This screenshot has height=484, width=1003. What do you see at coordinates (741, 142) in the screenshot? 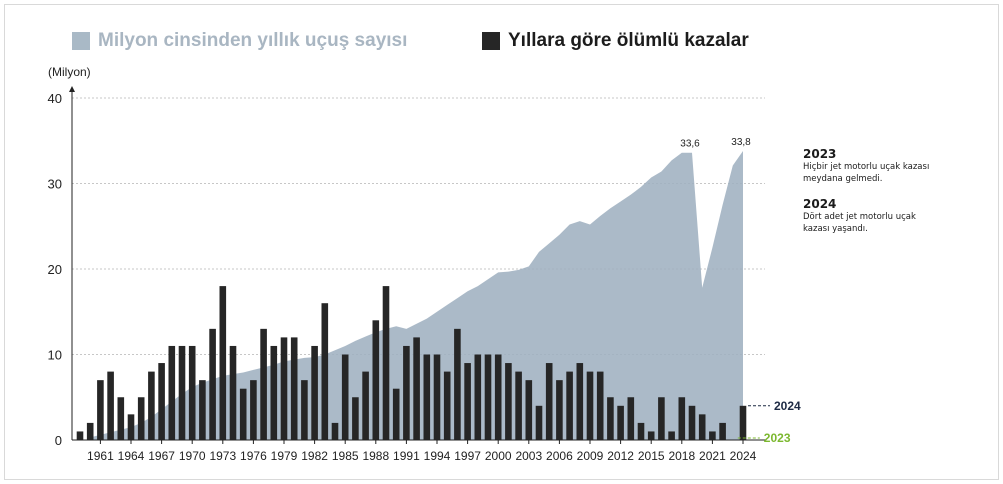
I see `area-value-label: 33,8` at bounding box center [741, 142].